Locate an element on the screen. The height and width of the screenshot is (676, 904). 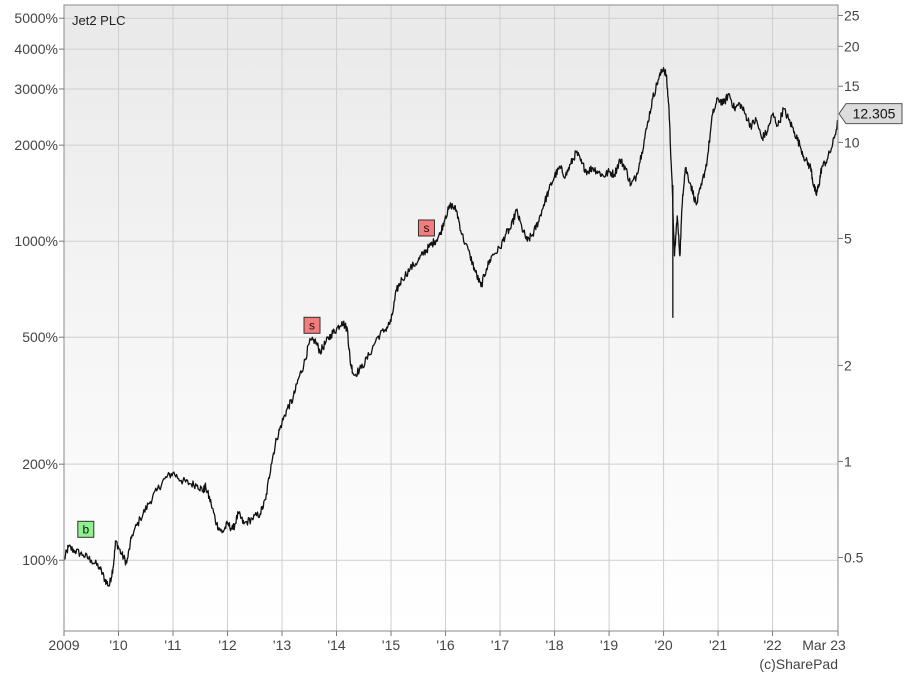
x-tick-label: '11 is located at coordinates (172, 645).